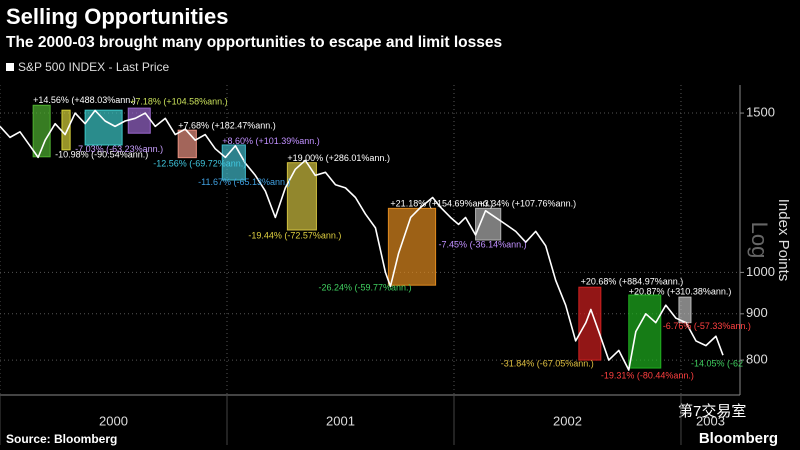 This screenshot has width=800, height=450. I want to click on annotation: +3.34% (+107.76%ann.), so click(528, 204).